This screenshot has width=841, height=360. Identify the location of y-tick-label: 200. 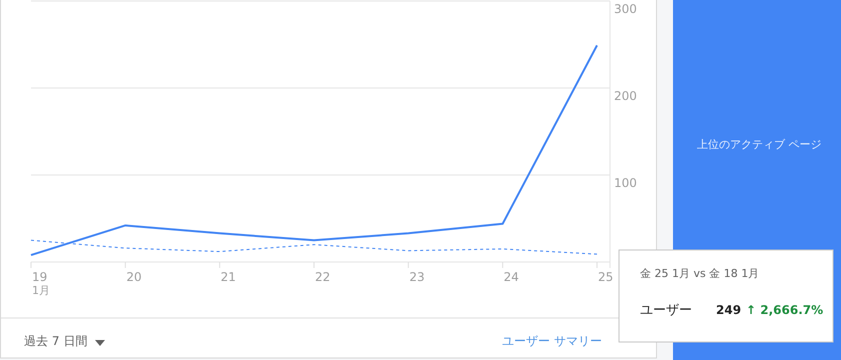
(625, 96).